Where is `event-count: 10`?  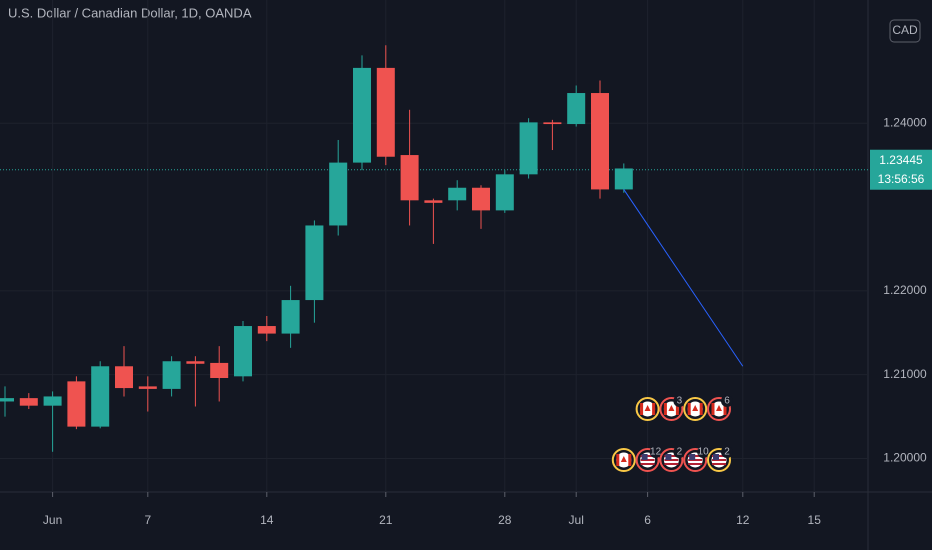
event-count: 10 is located at coordinates (704, 452).